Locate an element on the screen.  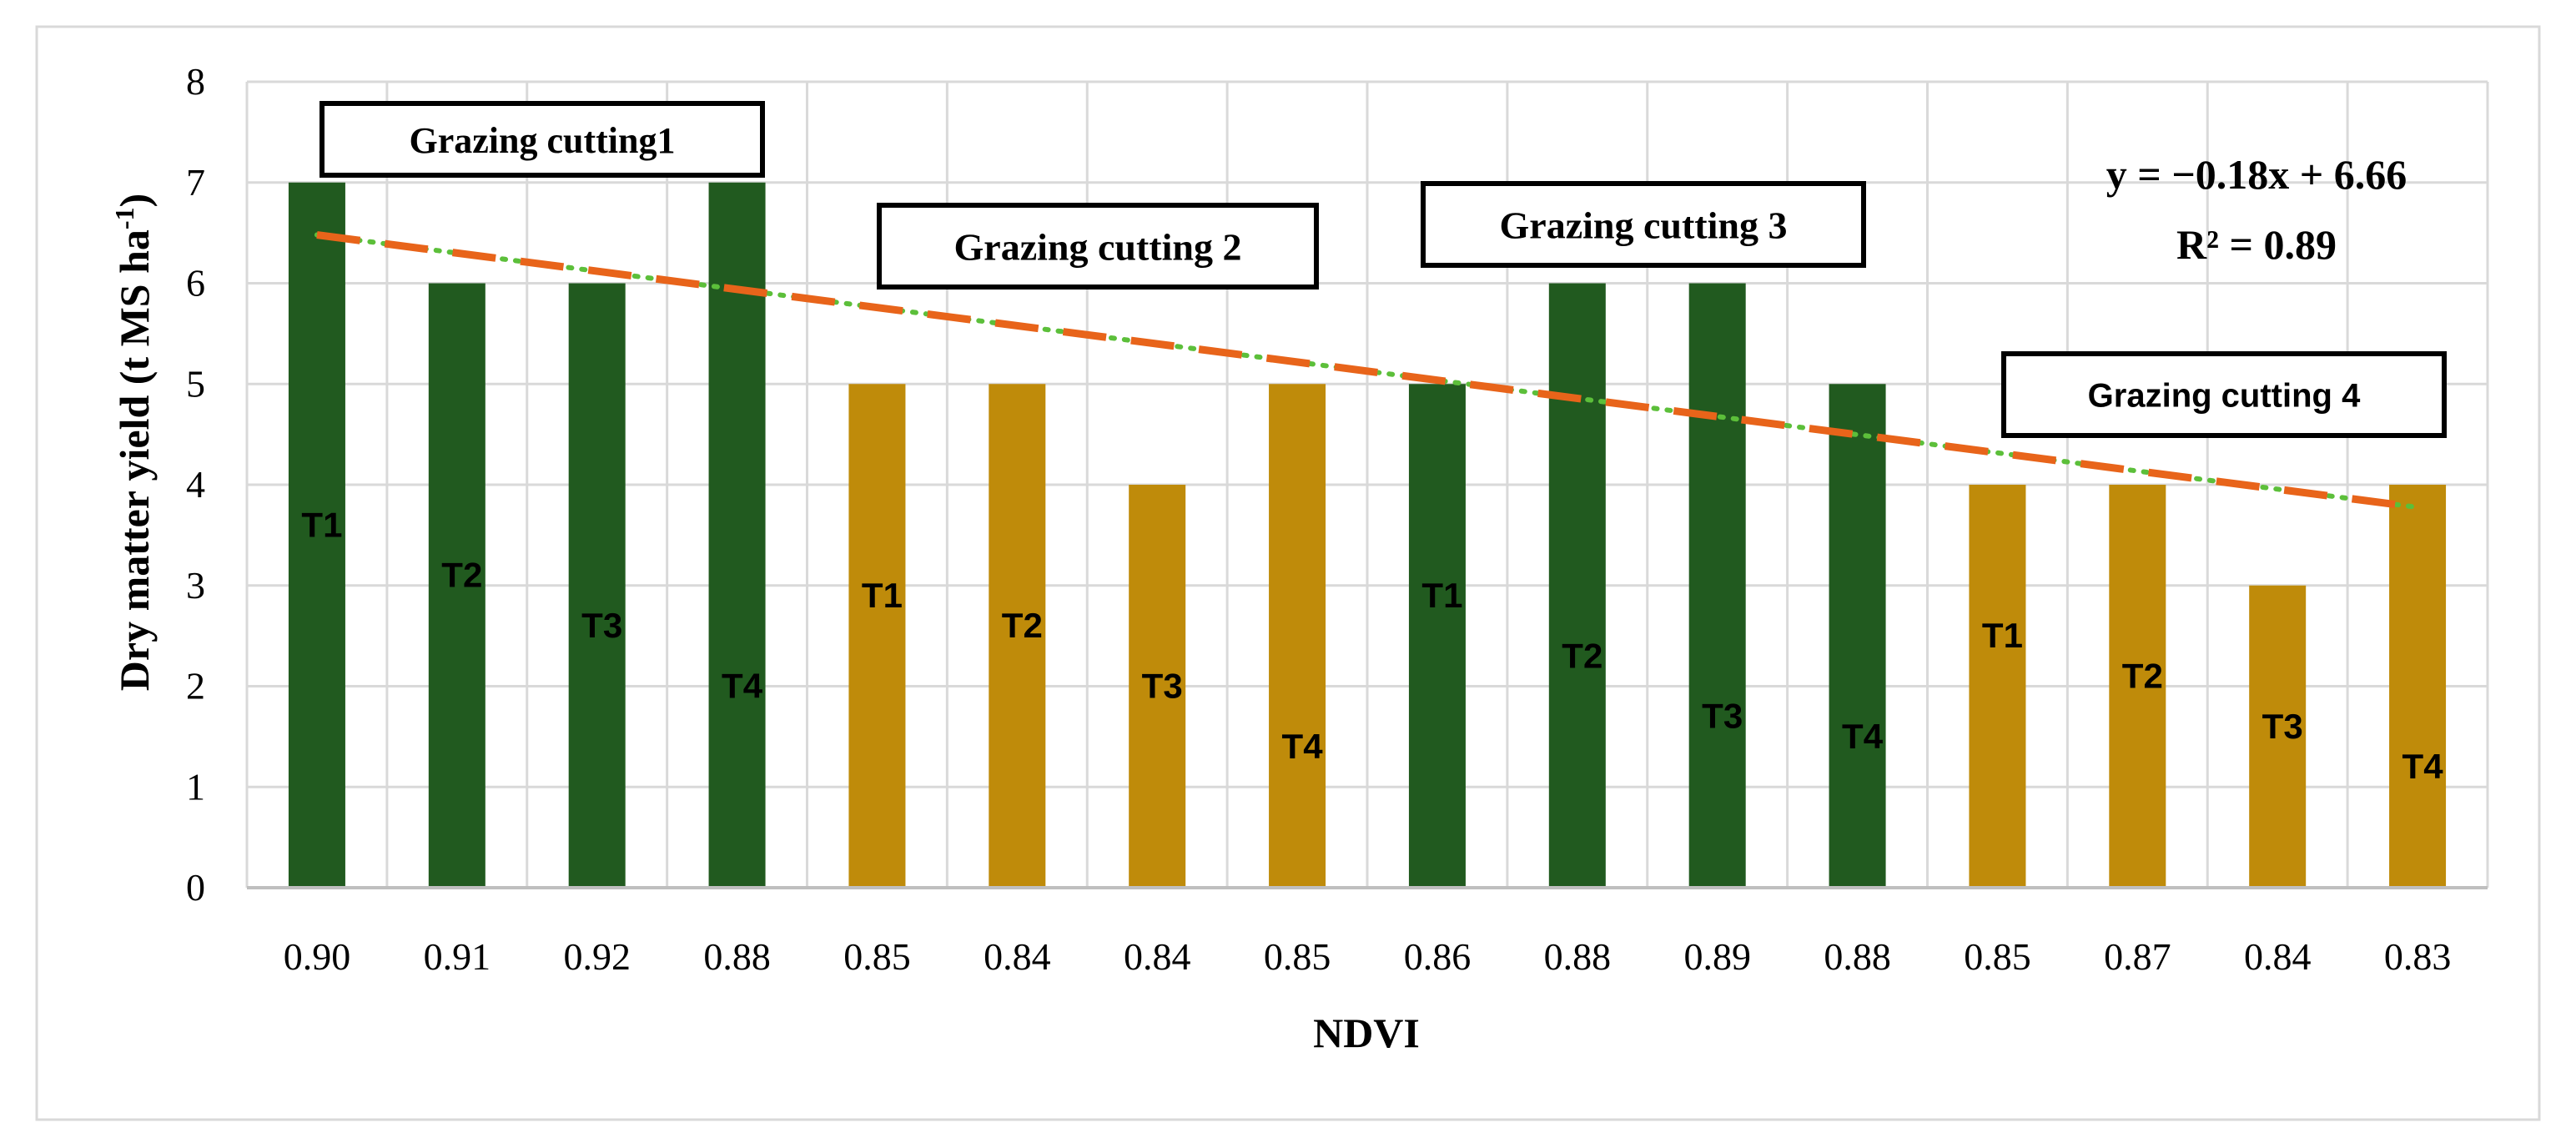
y-tick-label: 2 is located at coordinates (195, 686).